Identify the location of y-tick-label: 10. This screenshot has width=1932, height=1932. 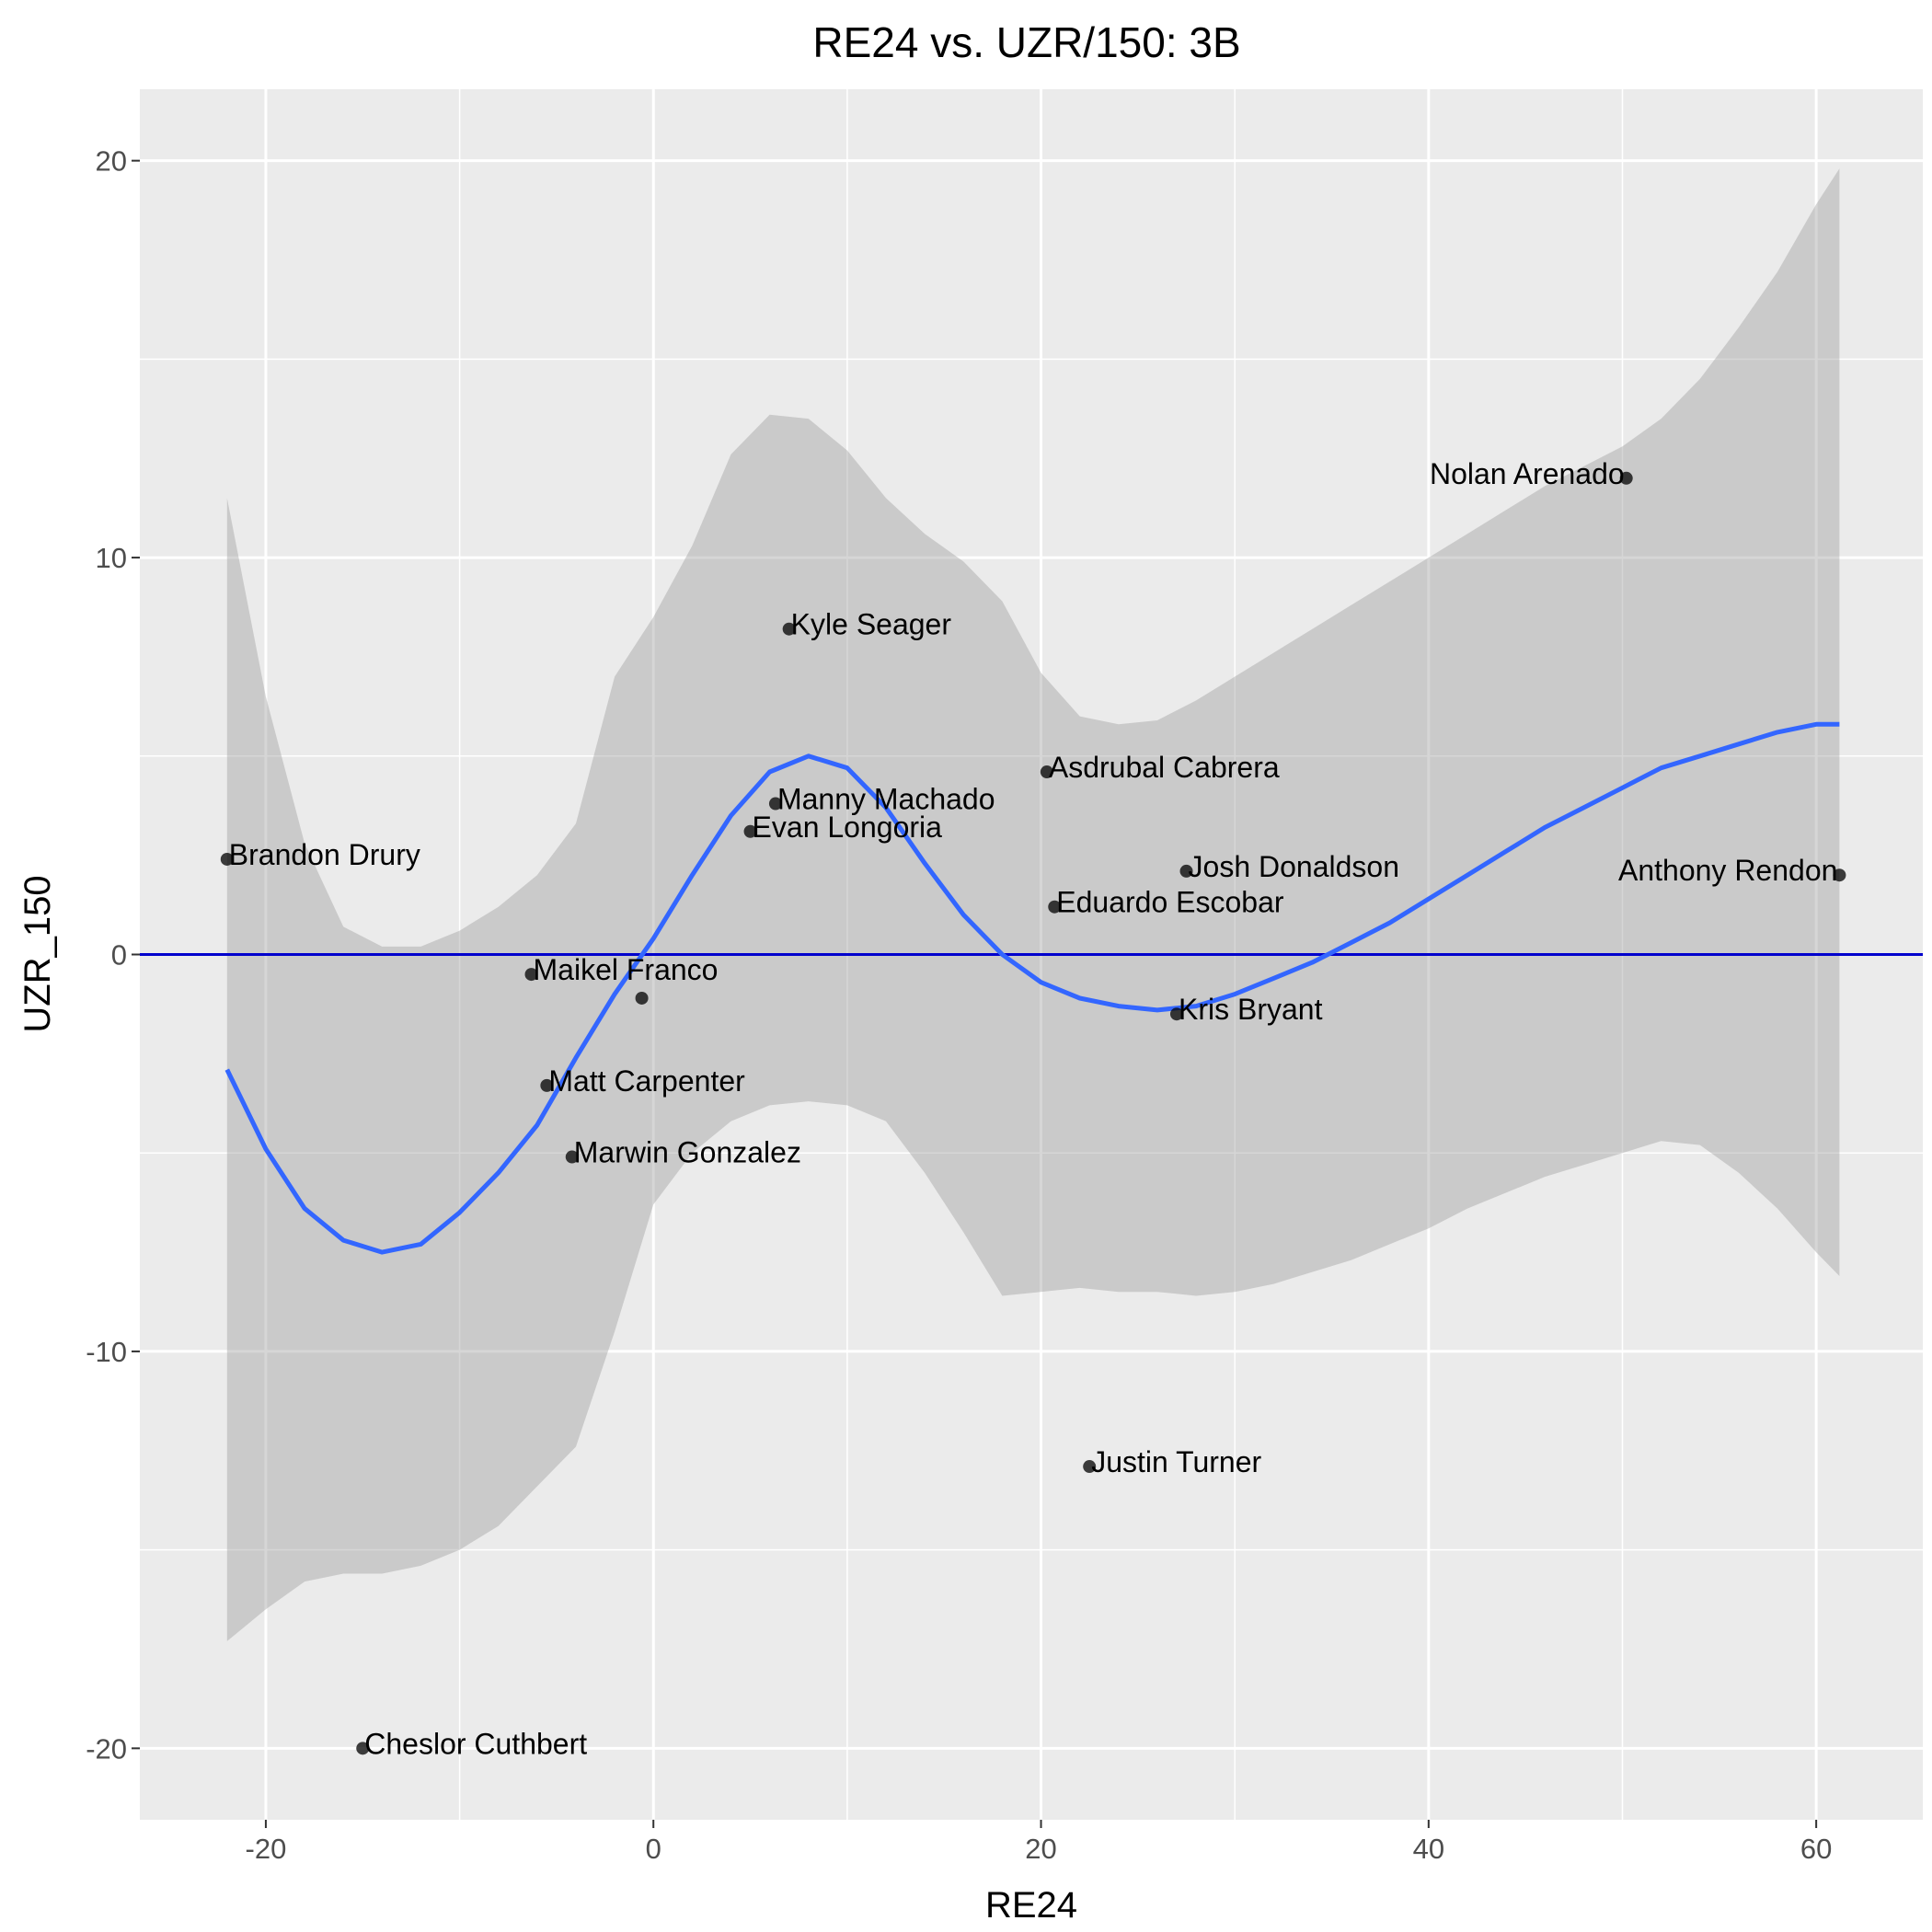
(111, 558).